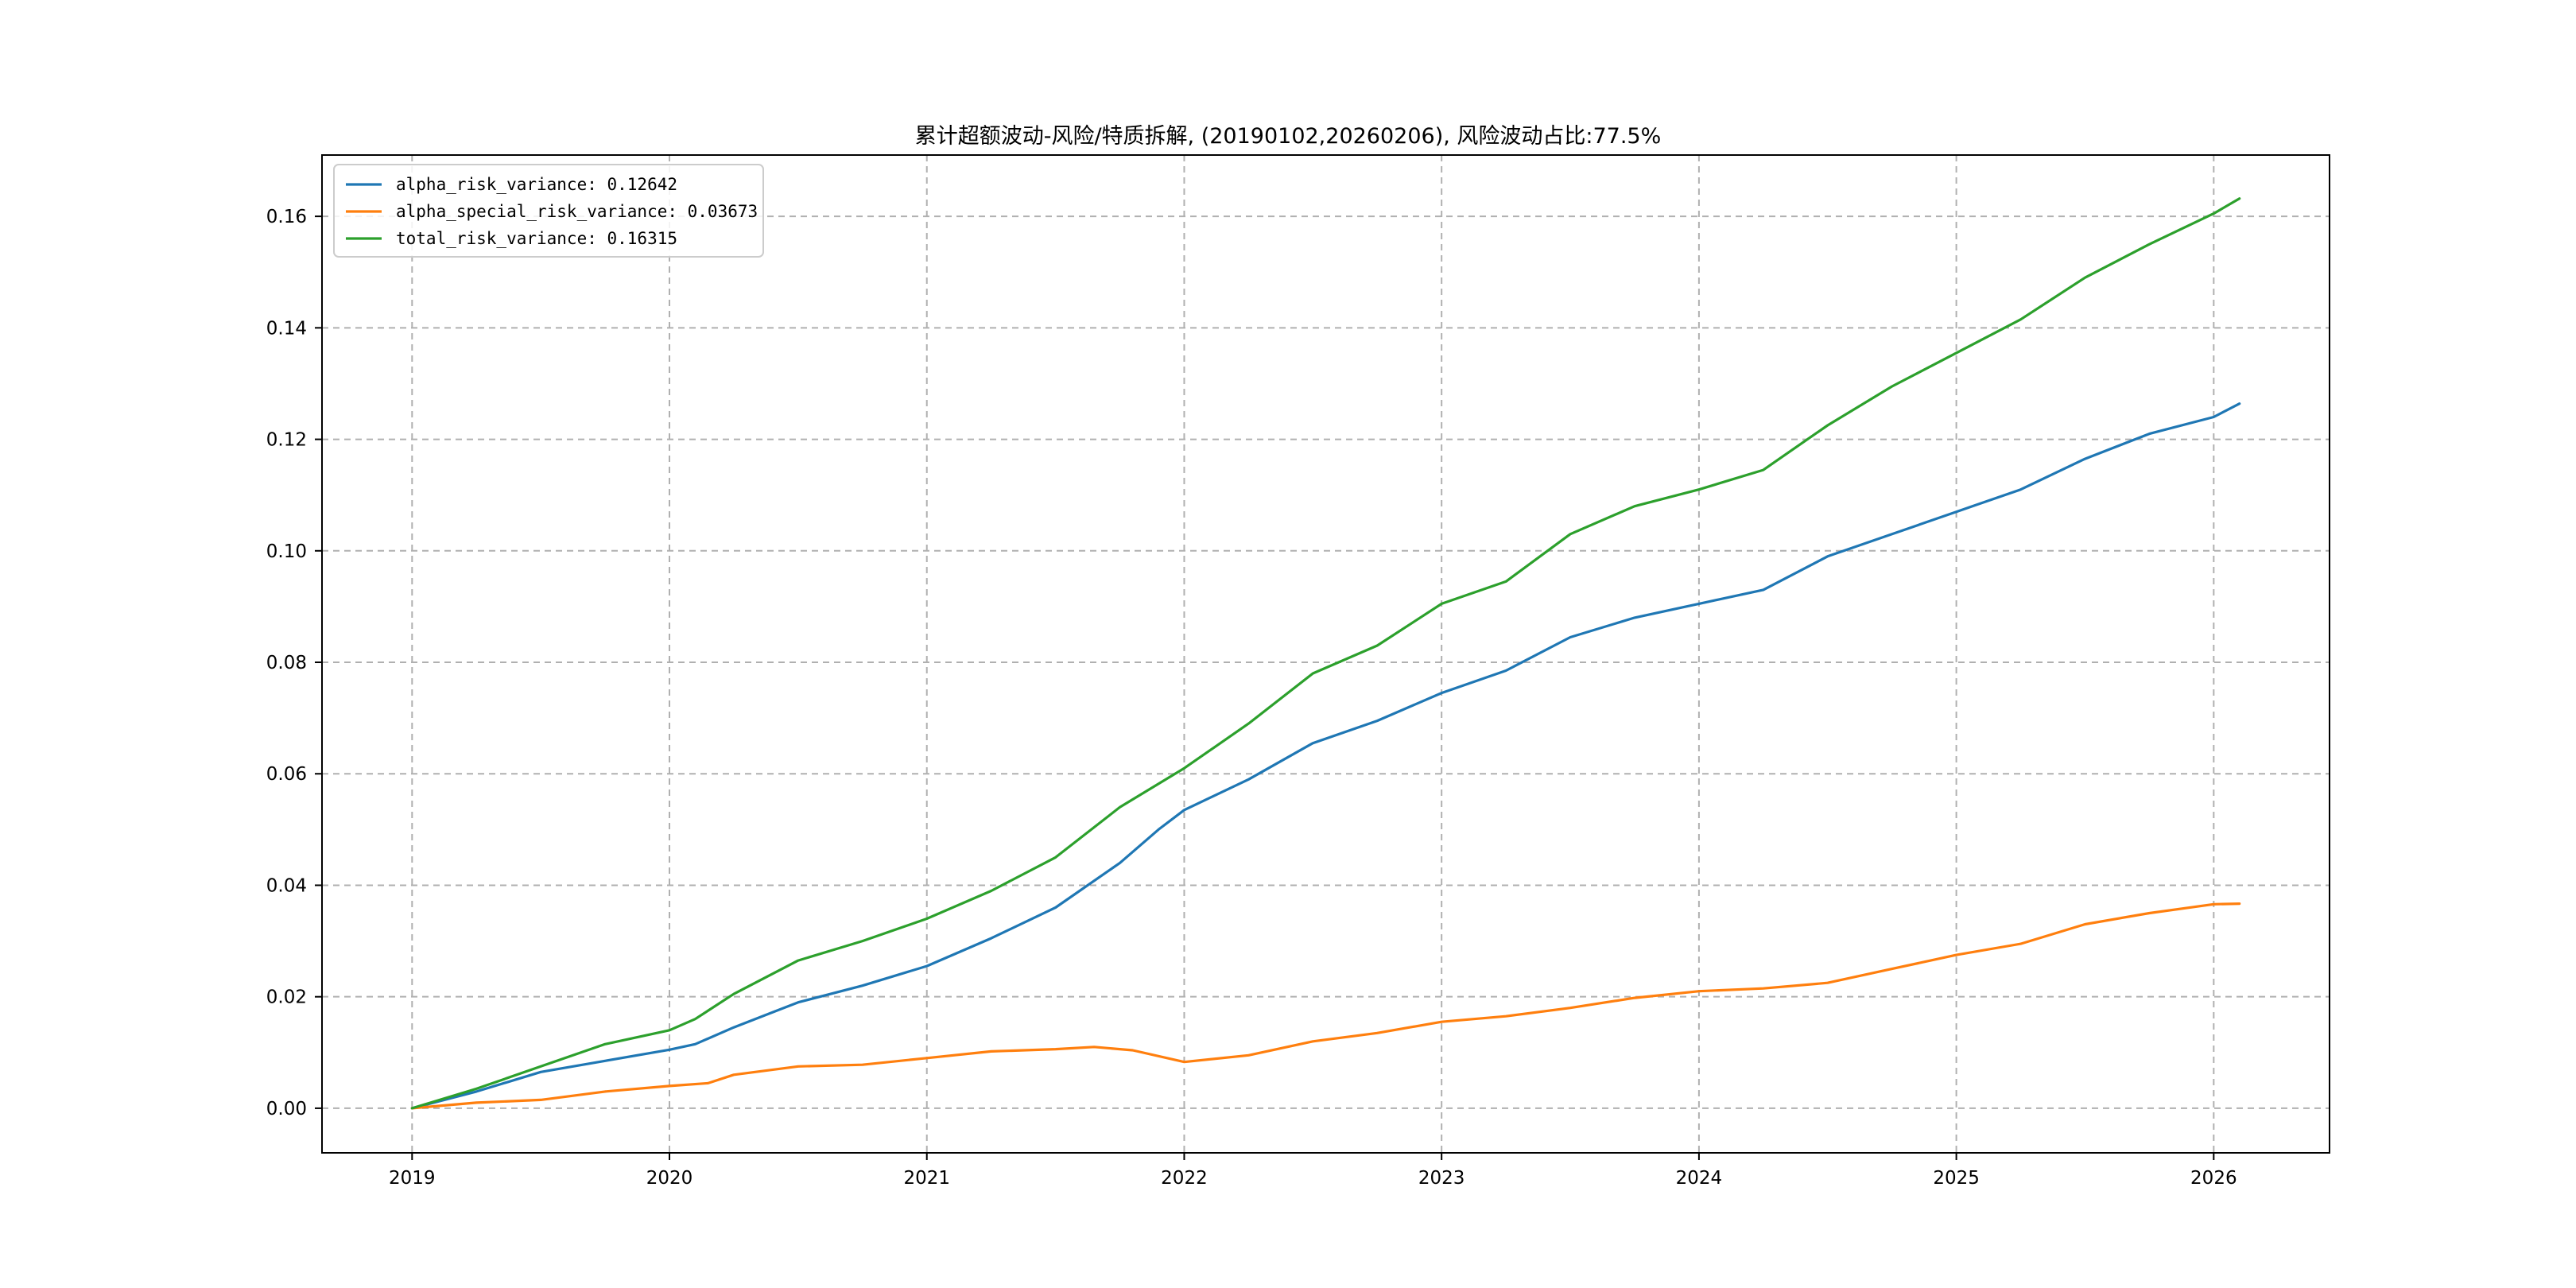  What do you see at coordinates (286, 217) in the screenshot?
I see `y-tick-label: 0.16` at bounding box center [286, 217].